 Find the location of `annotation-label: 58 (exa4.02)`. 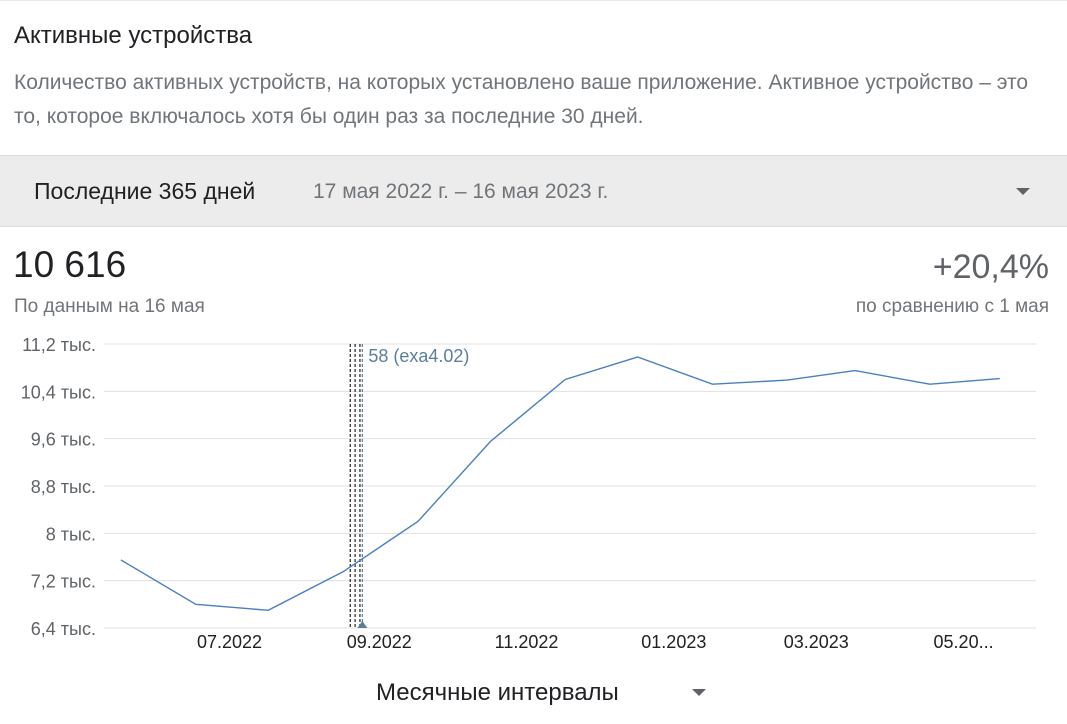

annotation-label: 58 (exa4.02) is located at coordinates (418, 356).